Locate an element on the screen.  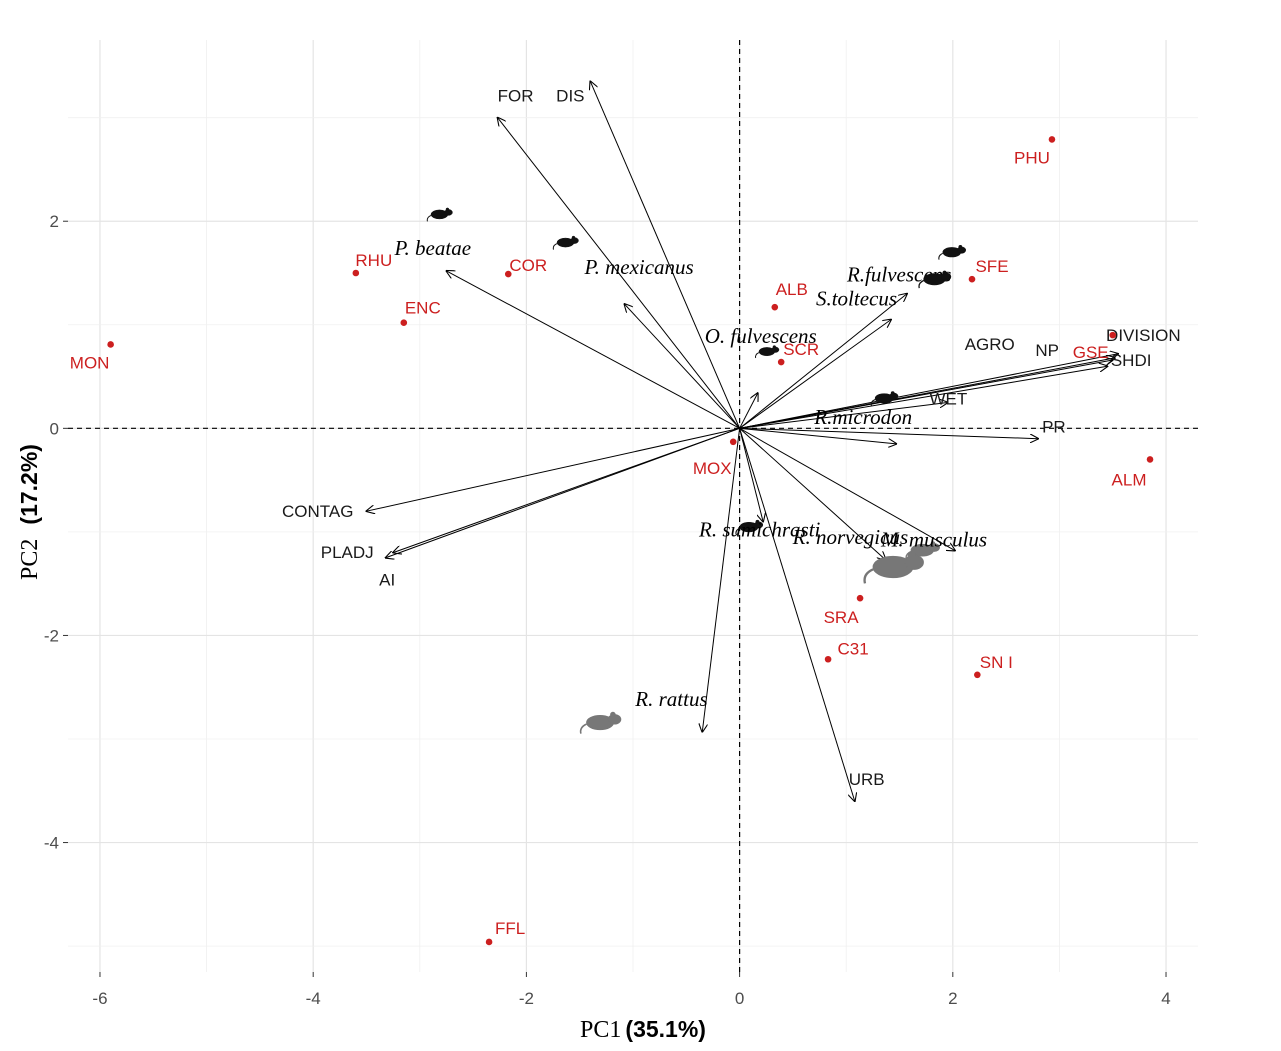
x-tick-label: 0 is located at coordinates (739, 998).